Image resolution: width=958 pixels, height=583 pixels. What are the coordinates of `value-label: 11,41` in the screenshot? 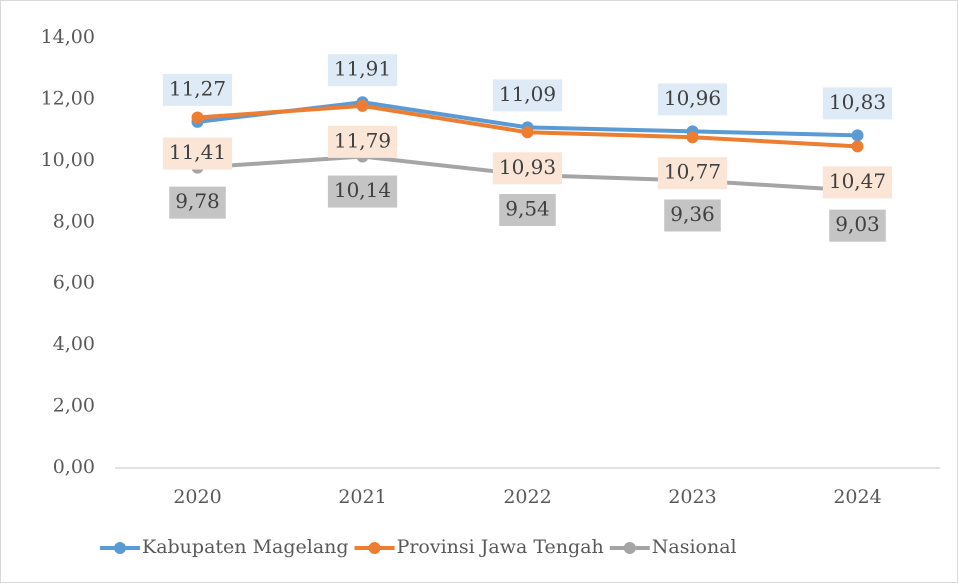 It's located at (197, 152).